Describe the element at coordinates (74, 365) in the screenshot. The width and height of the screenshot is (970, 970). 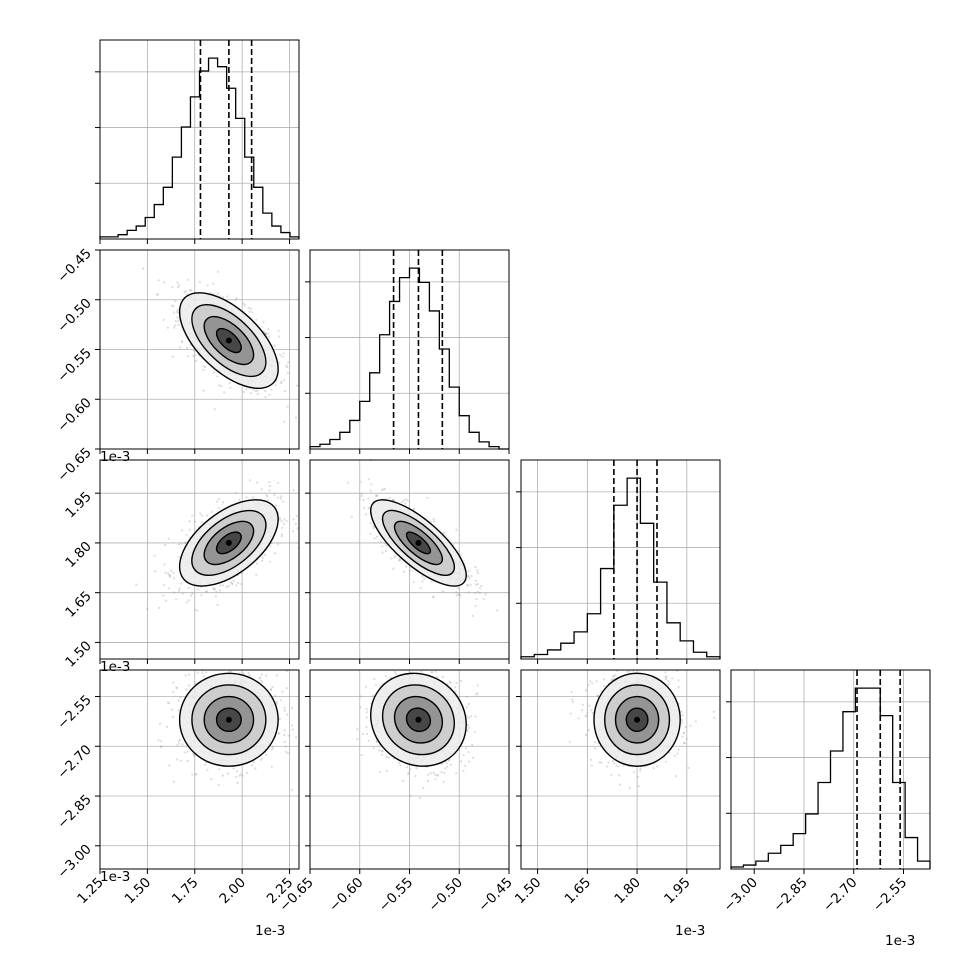
I see `tick-label-y: −0.55` at that location.